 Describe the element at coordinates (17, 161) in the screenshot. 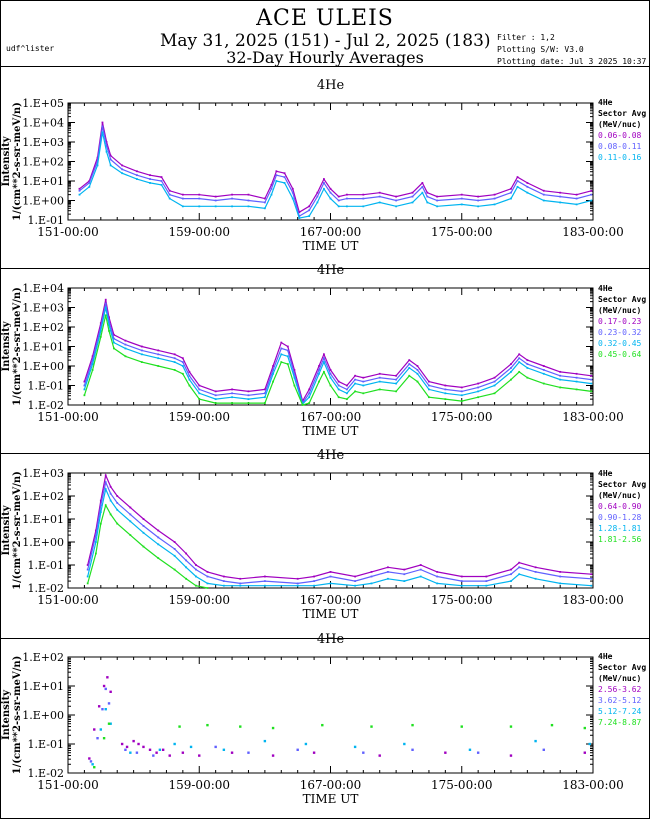

I see `y-axis-label-line2: 1/(cm**2-s-sr-meV/n)` at that location.